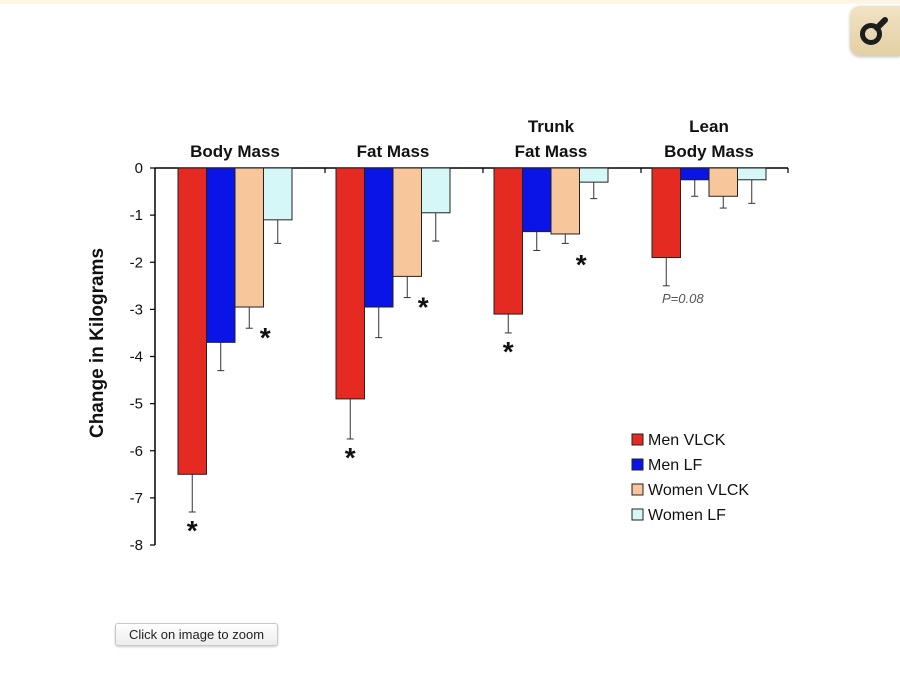 The height and width of the screenshot is (683, 900). I want to click on annotations: P=0.08, so click(683, 298).